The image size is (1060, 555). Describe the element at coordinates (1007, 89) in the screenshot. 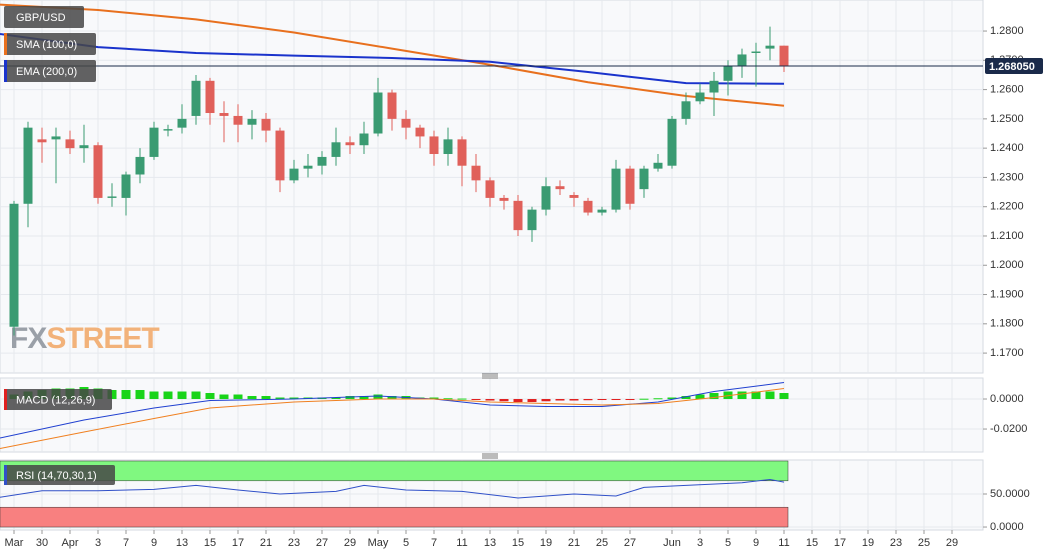

I see `y-tick-label: 1.2600` at that location.